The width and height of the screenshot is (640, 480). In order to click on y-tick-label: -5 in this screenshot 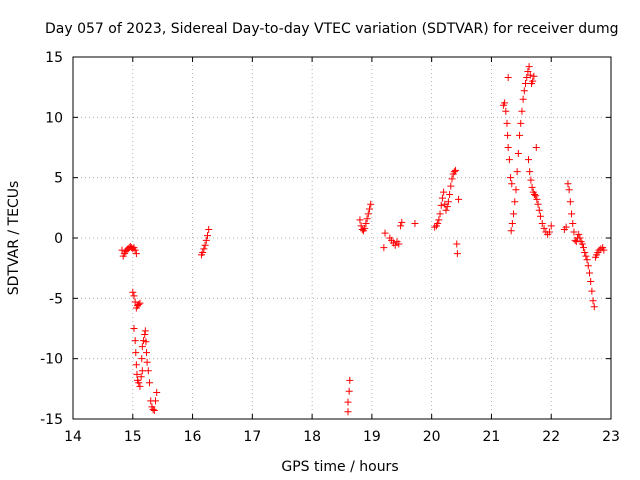, I will do `click(56, 299)`.